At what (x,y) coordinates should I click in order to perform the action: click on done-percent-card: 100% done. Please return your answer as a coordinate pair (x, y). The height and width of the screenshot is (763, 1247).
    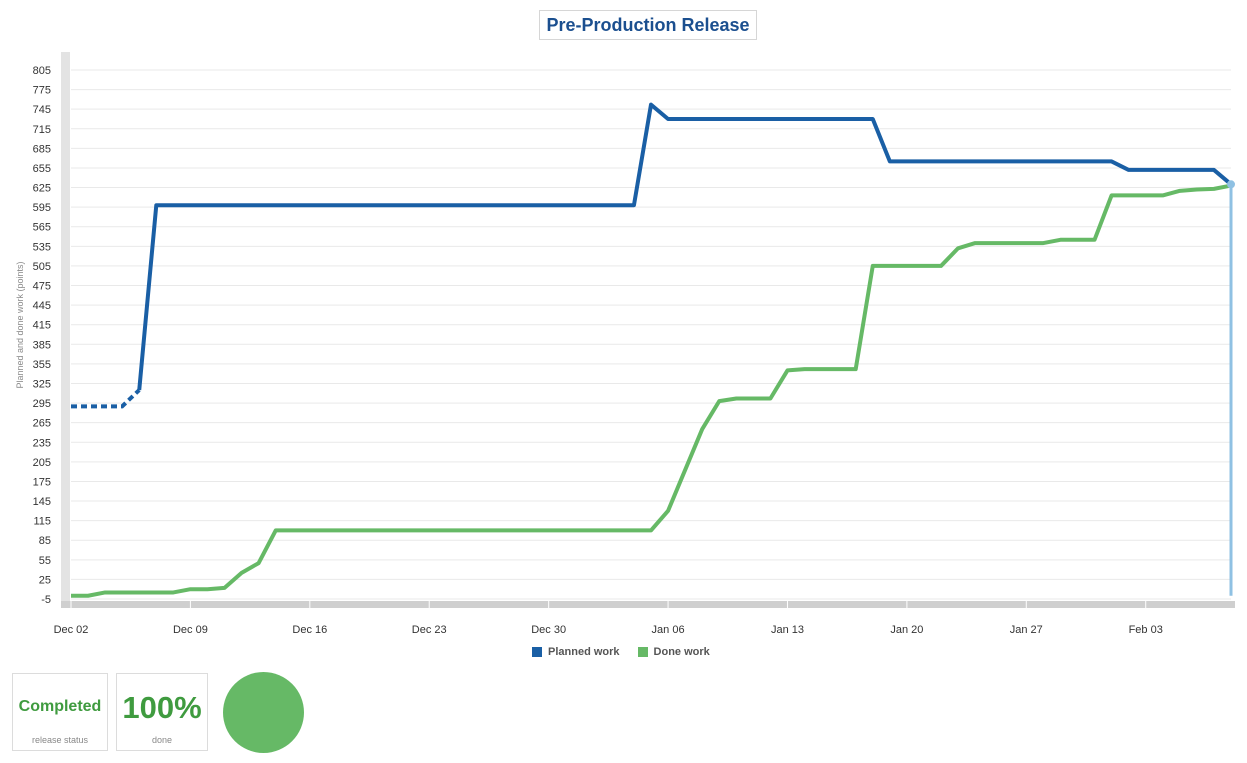
    Looking at the image, I should click on (162, 712).